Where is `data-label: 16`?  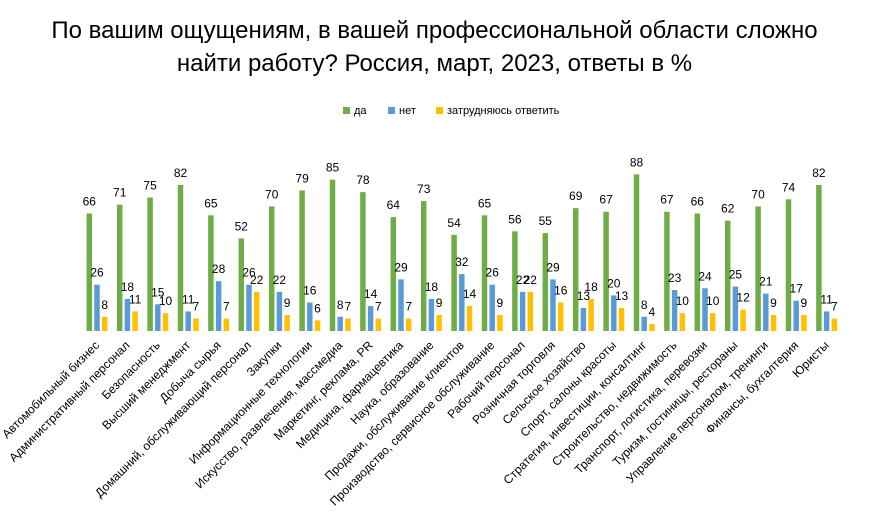
data-label: 16 is located at coordinates (561, 291).